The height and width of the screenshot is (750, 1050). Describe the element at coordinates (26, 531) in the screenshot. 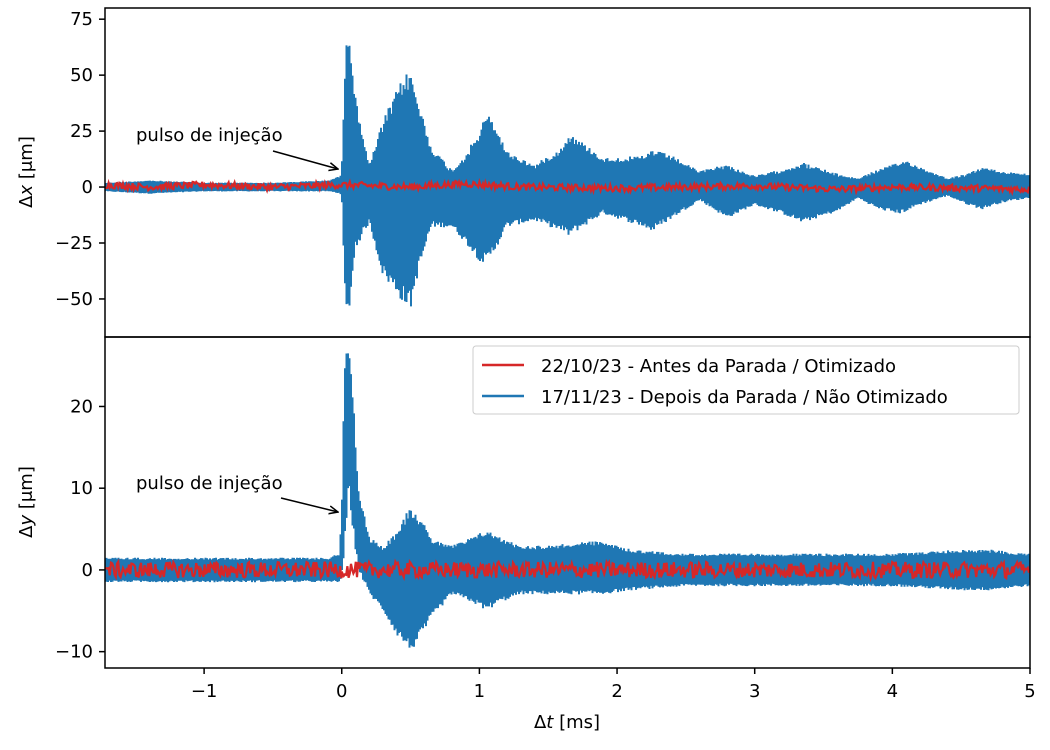

I see `bottom-y-axis-label-prefix: Δ` at that location.